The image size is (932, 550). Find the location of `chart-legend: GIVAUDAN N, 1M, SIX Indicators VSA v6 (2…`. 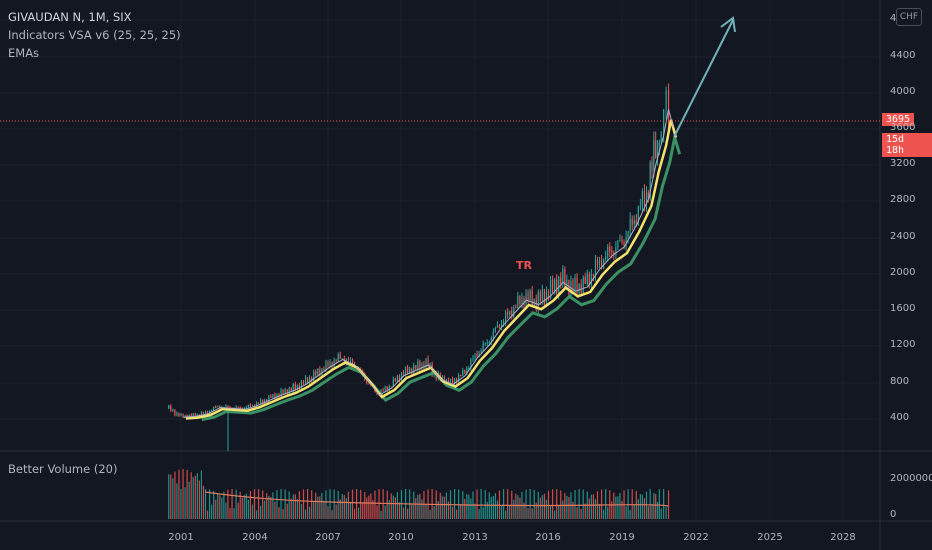

chart-legend: GIVAUDAN N, 1M, SIX Indicators VSA v6 (2… is located at coordinates (94, 35).